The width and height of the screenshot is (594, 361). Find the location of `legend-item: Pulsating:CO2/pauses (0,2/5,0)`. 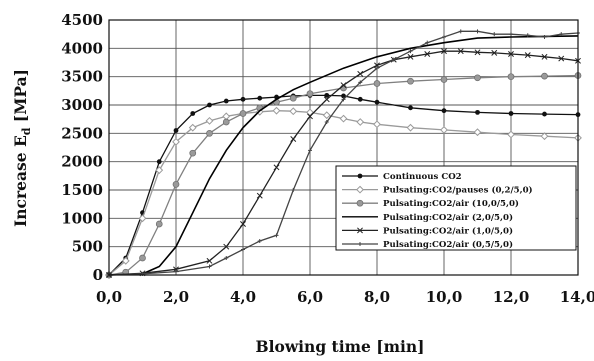

legend-item: Pulsating:CO2/pauses (0,2/5,0) is located at coordinates (437, 190).